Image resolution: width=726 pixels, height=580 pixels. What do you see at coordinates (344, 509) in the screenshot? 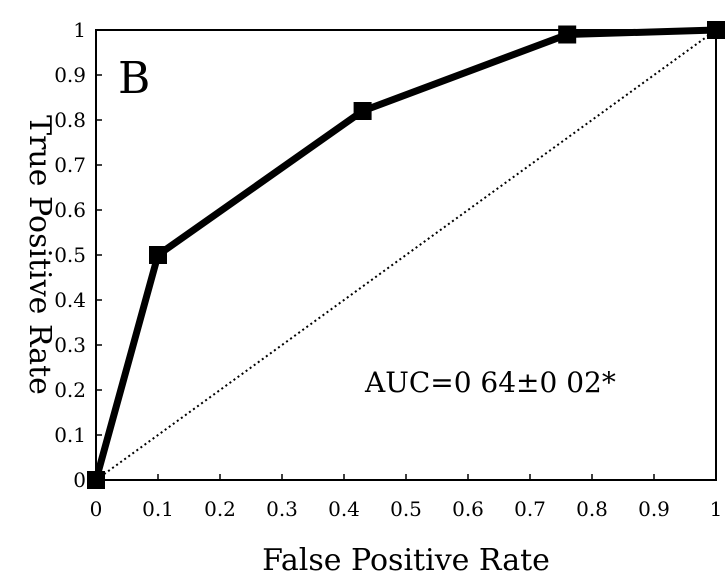
I see `x-tick-label: 0.4` at bounding box center [344, 509].